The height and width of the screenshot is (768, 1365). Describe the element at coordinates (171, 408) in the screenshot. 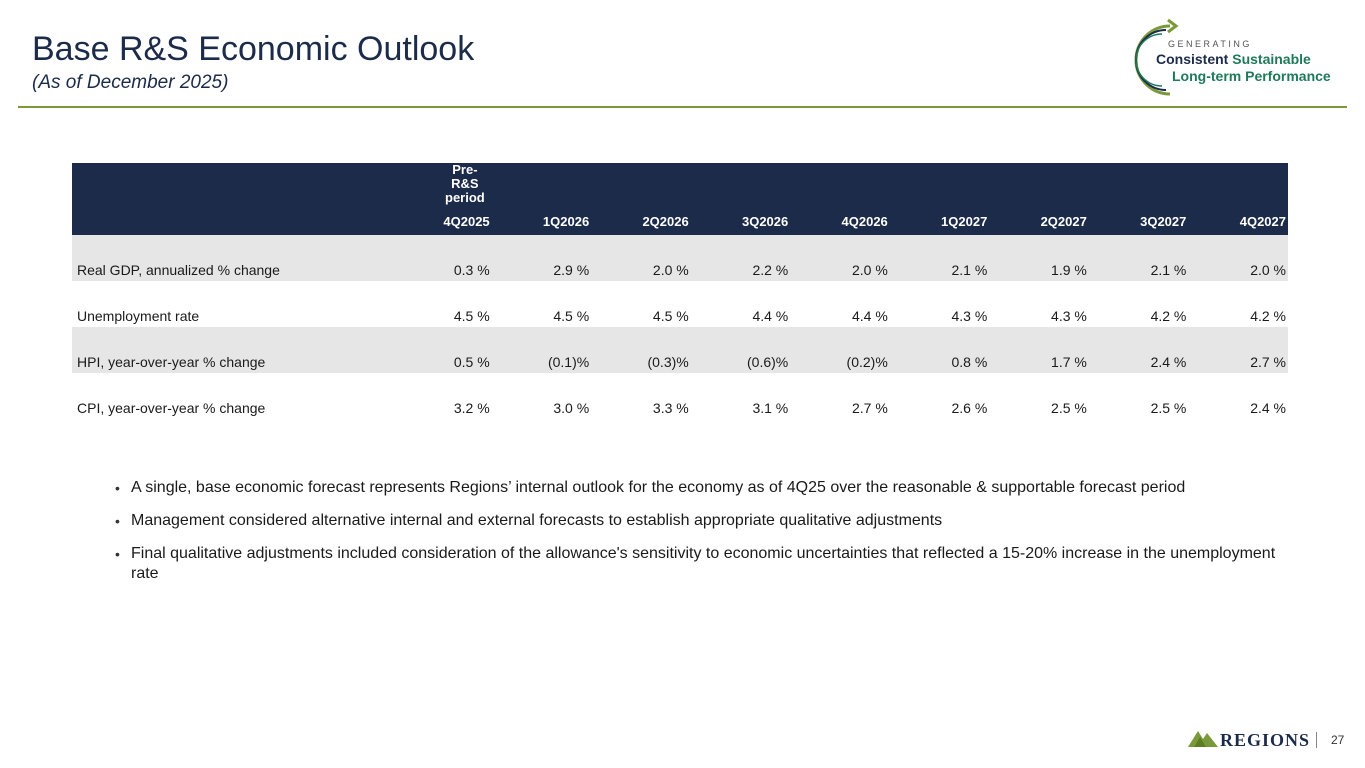

I see `row-label: CPI, year-over-year % change` at that location.